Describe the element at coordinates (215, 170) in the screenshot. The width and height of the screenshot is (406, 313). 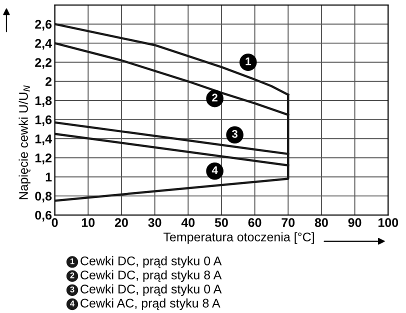
I see `annotation: 4` at that location.